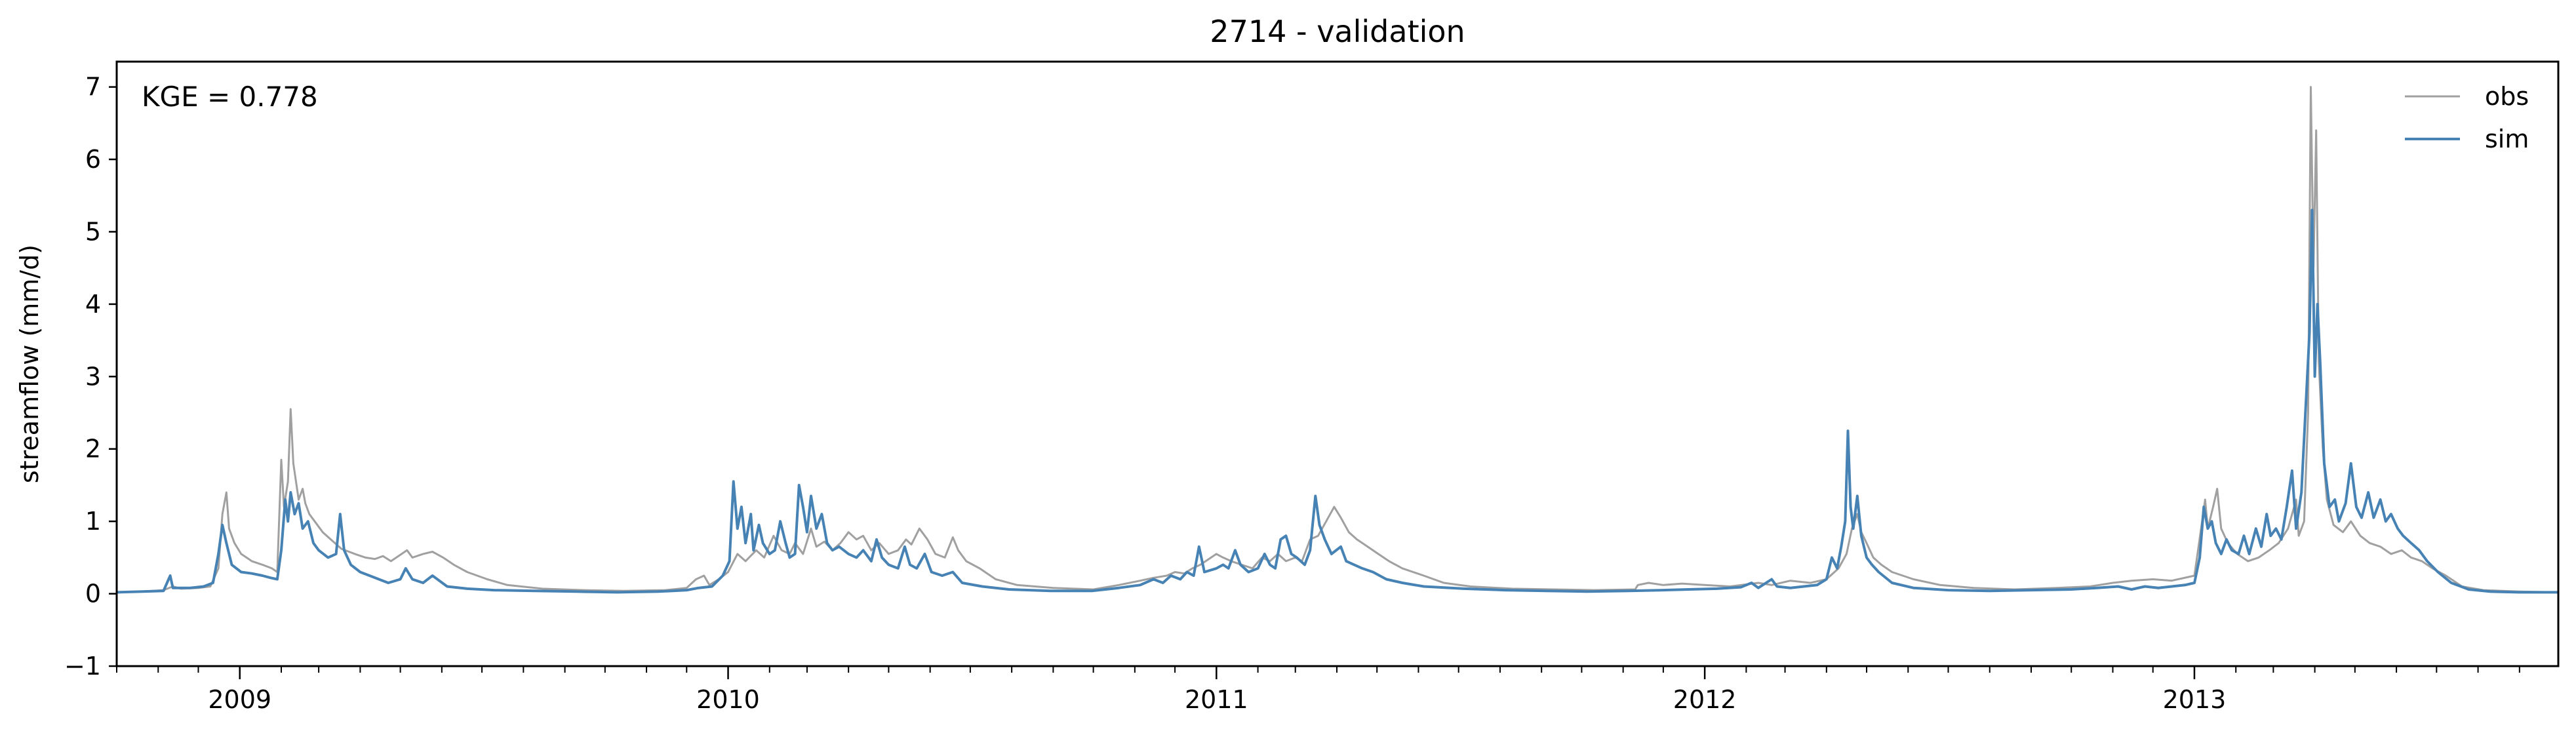 This screenshot has width=2576, height=733. Describe the element at coordinates (1705, 699) in the screenshot. I see `x-tick-label: 2012` at that location.